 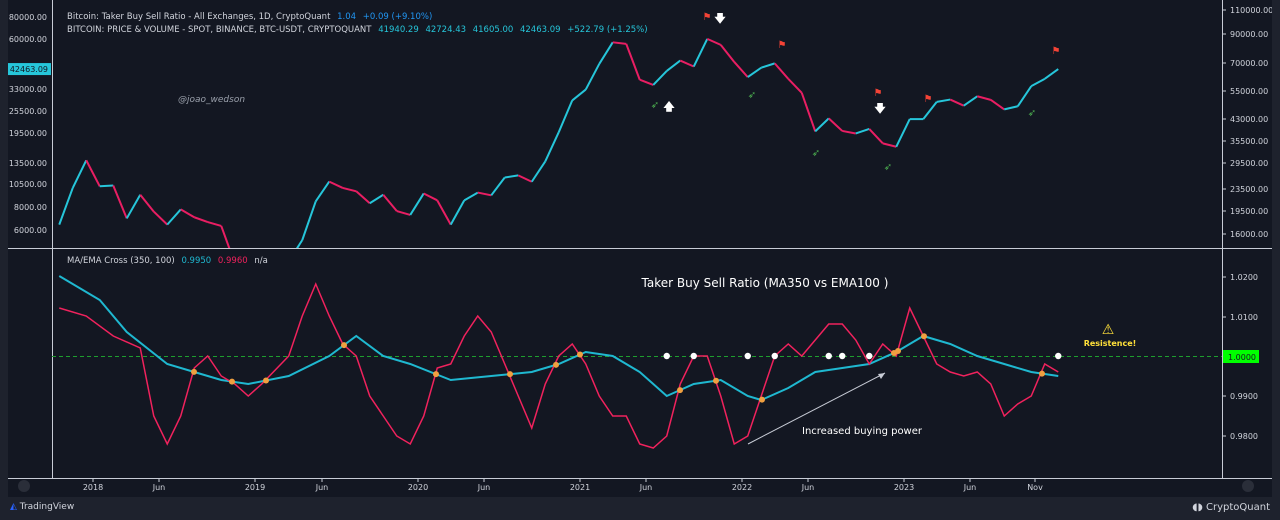 What do you see at coordinates (1110, 343) in the screenshot?
I see `resistance-label: Resistence!` at bounding box center [1110, 343].